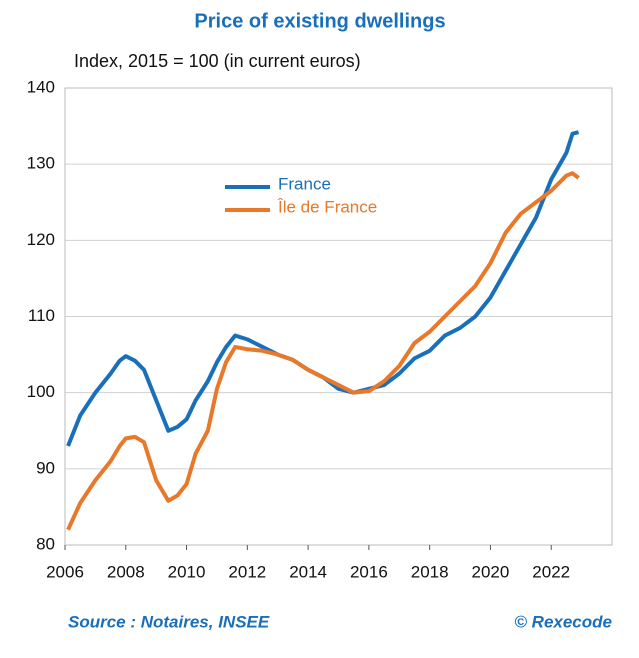  What do you see at coordinates (45, 543) in the screenshot?
I see `y-tick-label: 80` at bounding box center [45, 543].